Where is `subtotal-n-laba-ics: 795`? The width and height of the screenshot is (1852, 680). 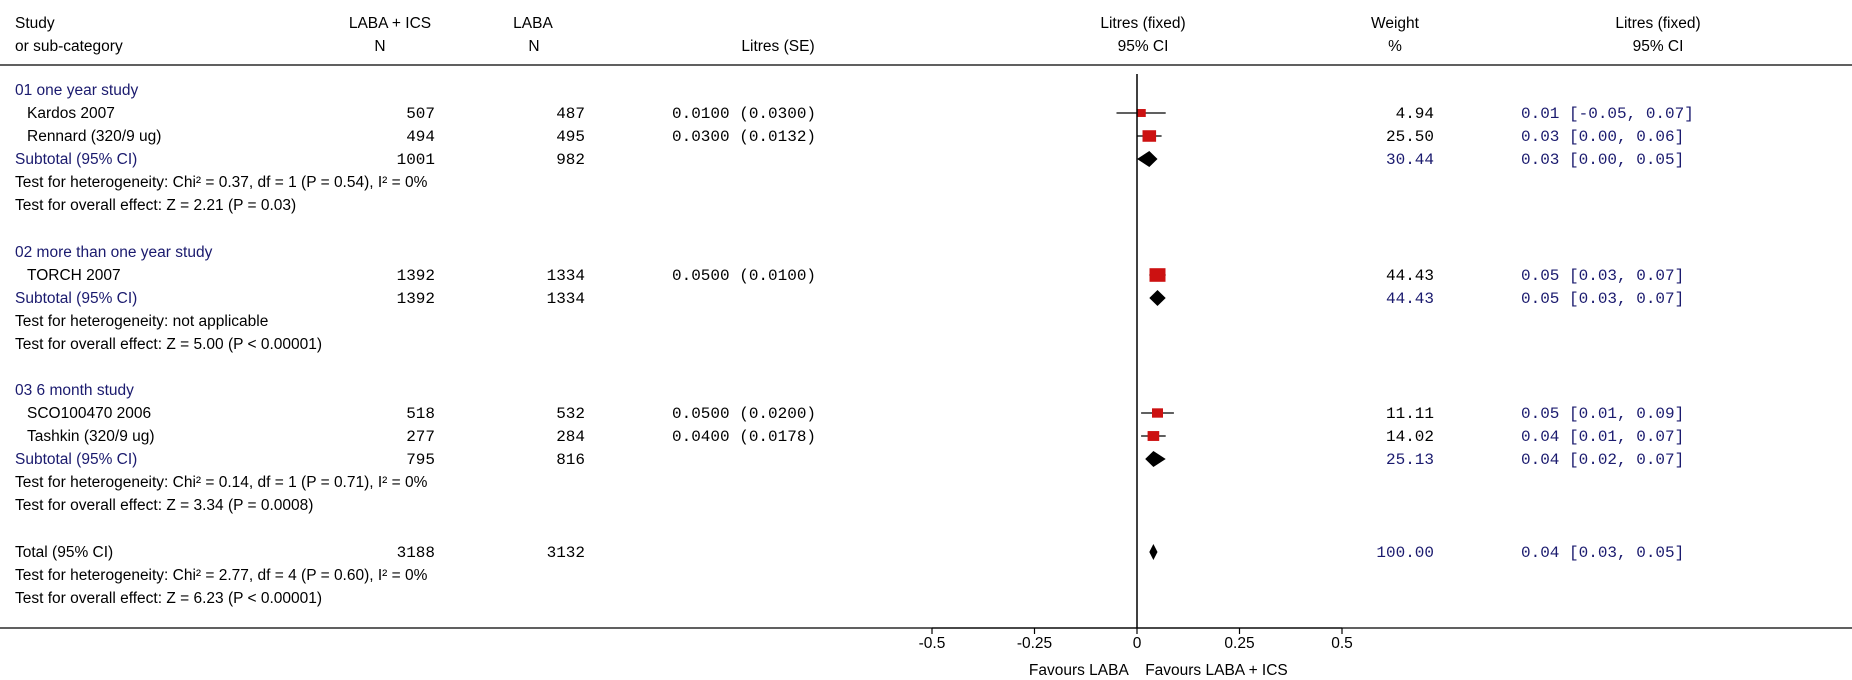
subtotal-n-laba-ics: 795 is located at coordinates (420, 460).